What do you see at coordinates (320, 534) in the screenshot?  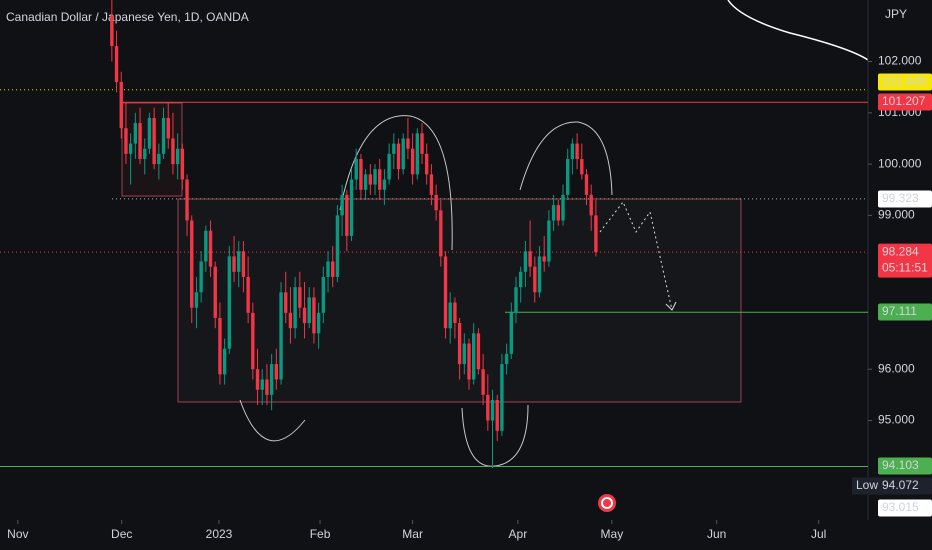 I see `x-tick-label: Feb` at bounding box center [320, 534].